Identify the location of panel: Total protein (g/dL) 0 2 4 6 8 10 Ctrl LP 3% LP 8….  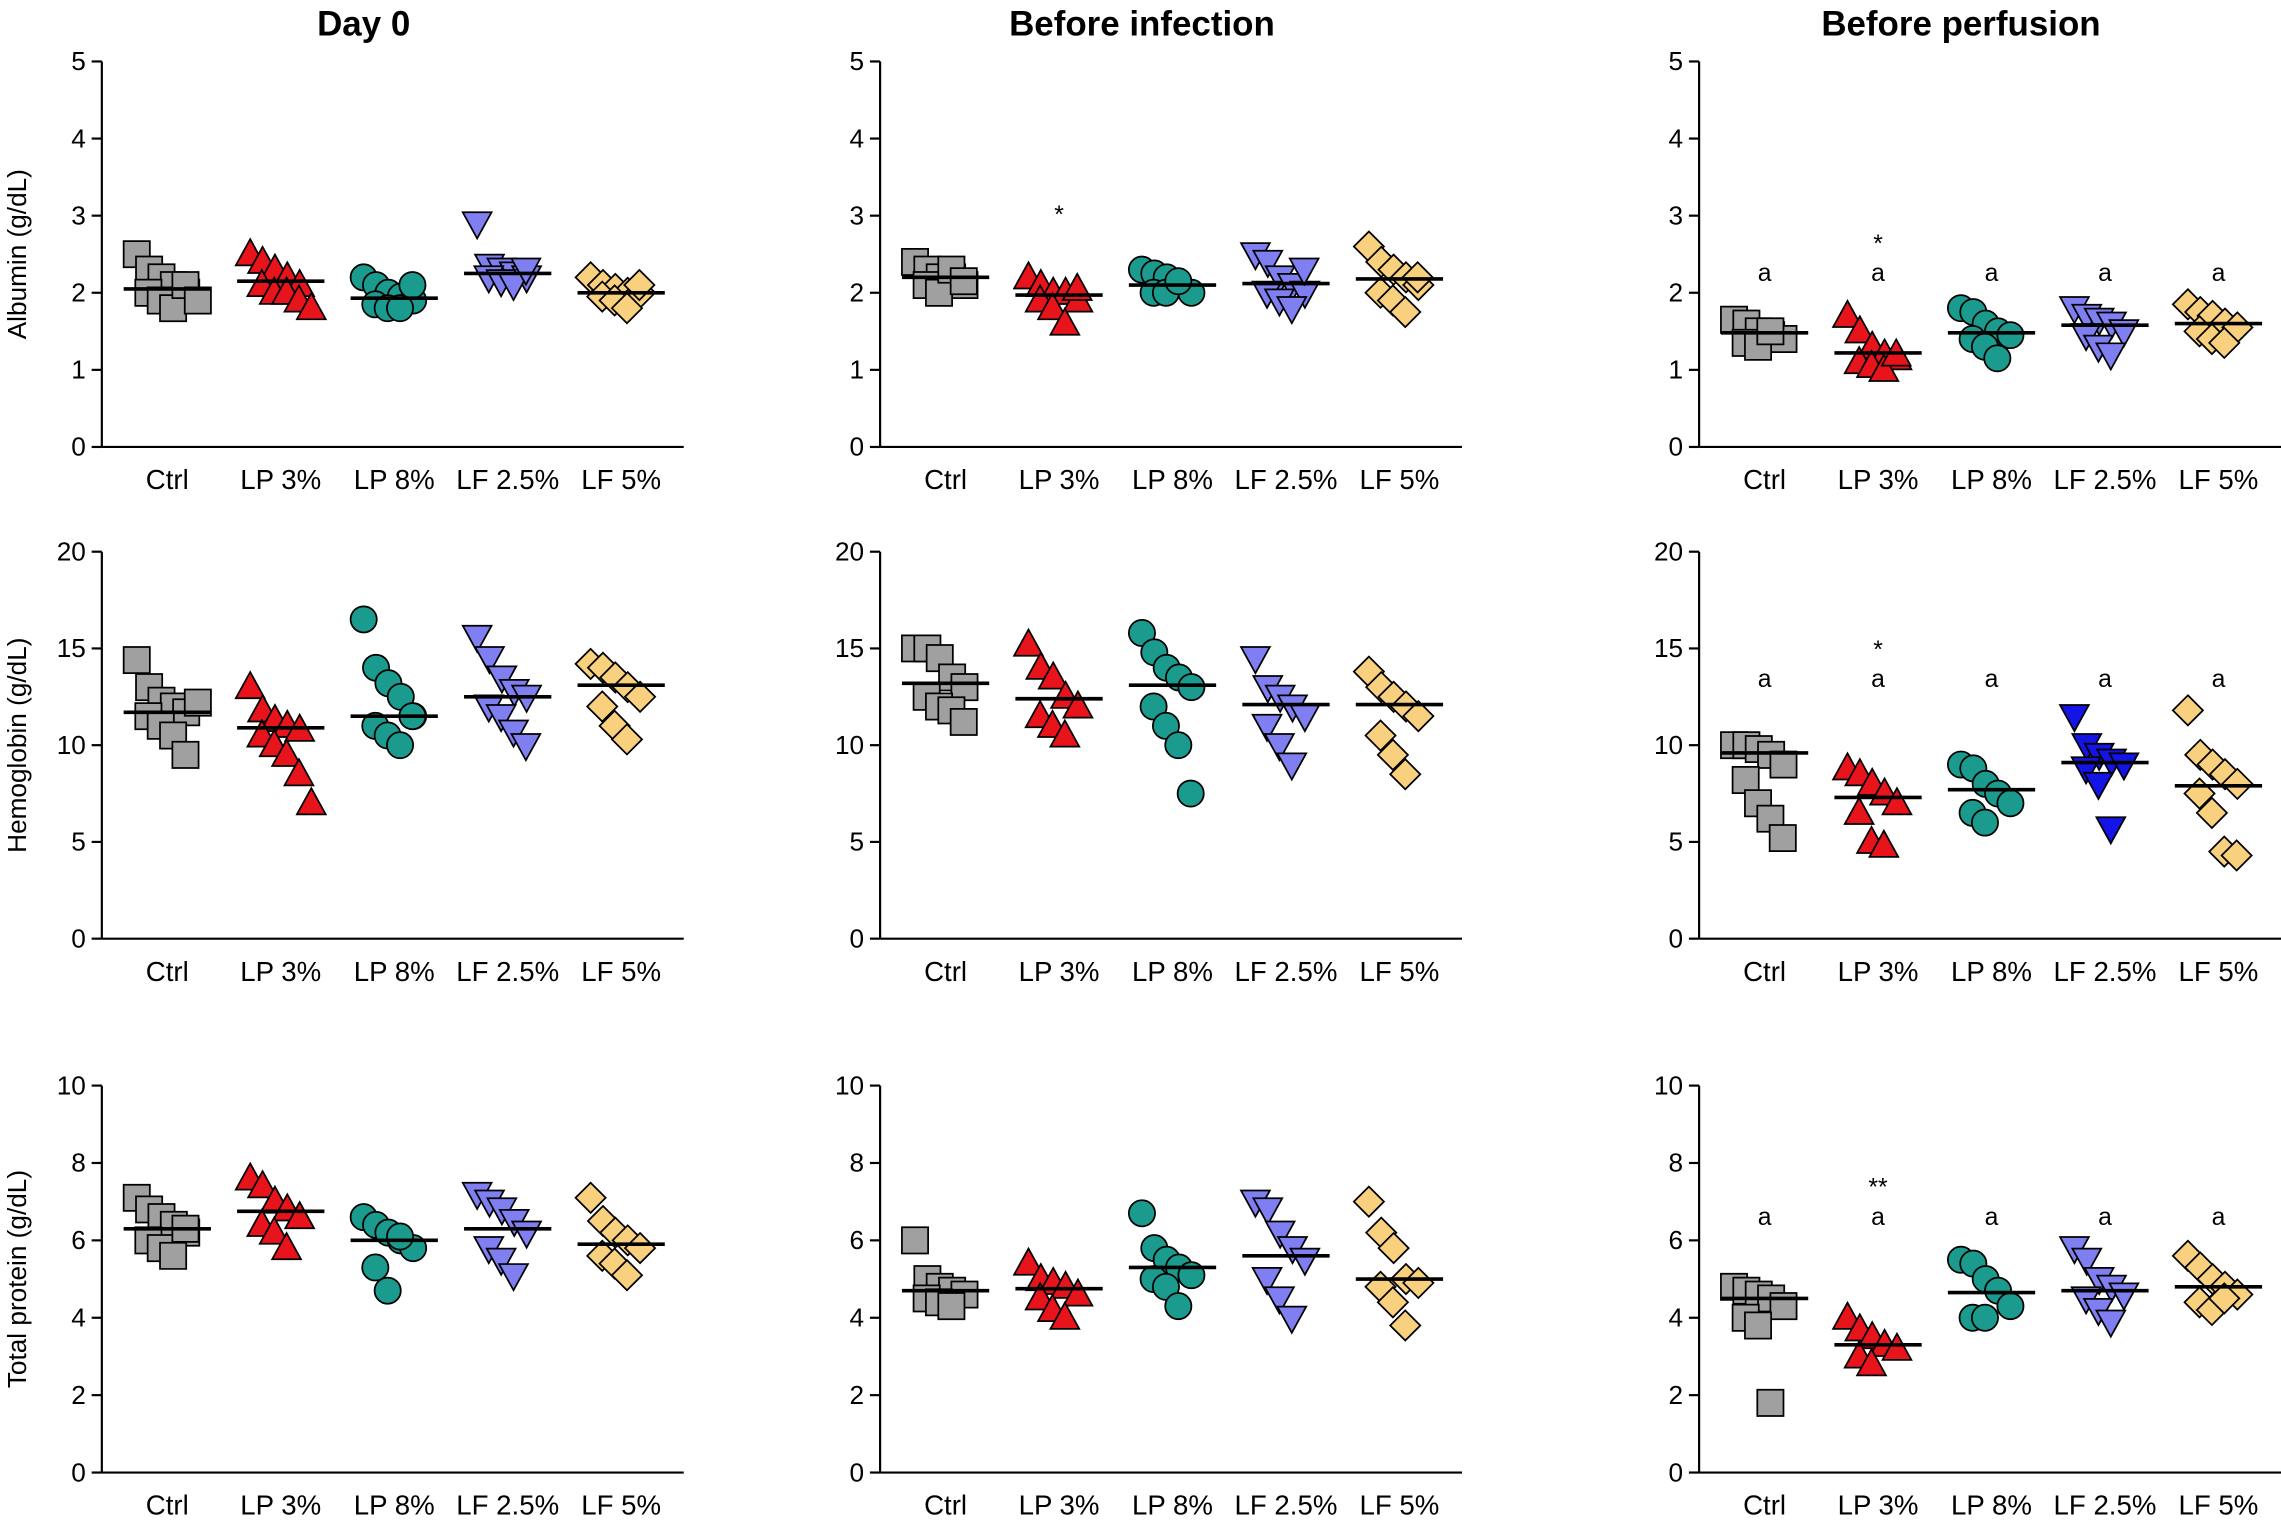
(343, 1295).